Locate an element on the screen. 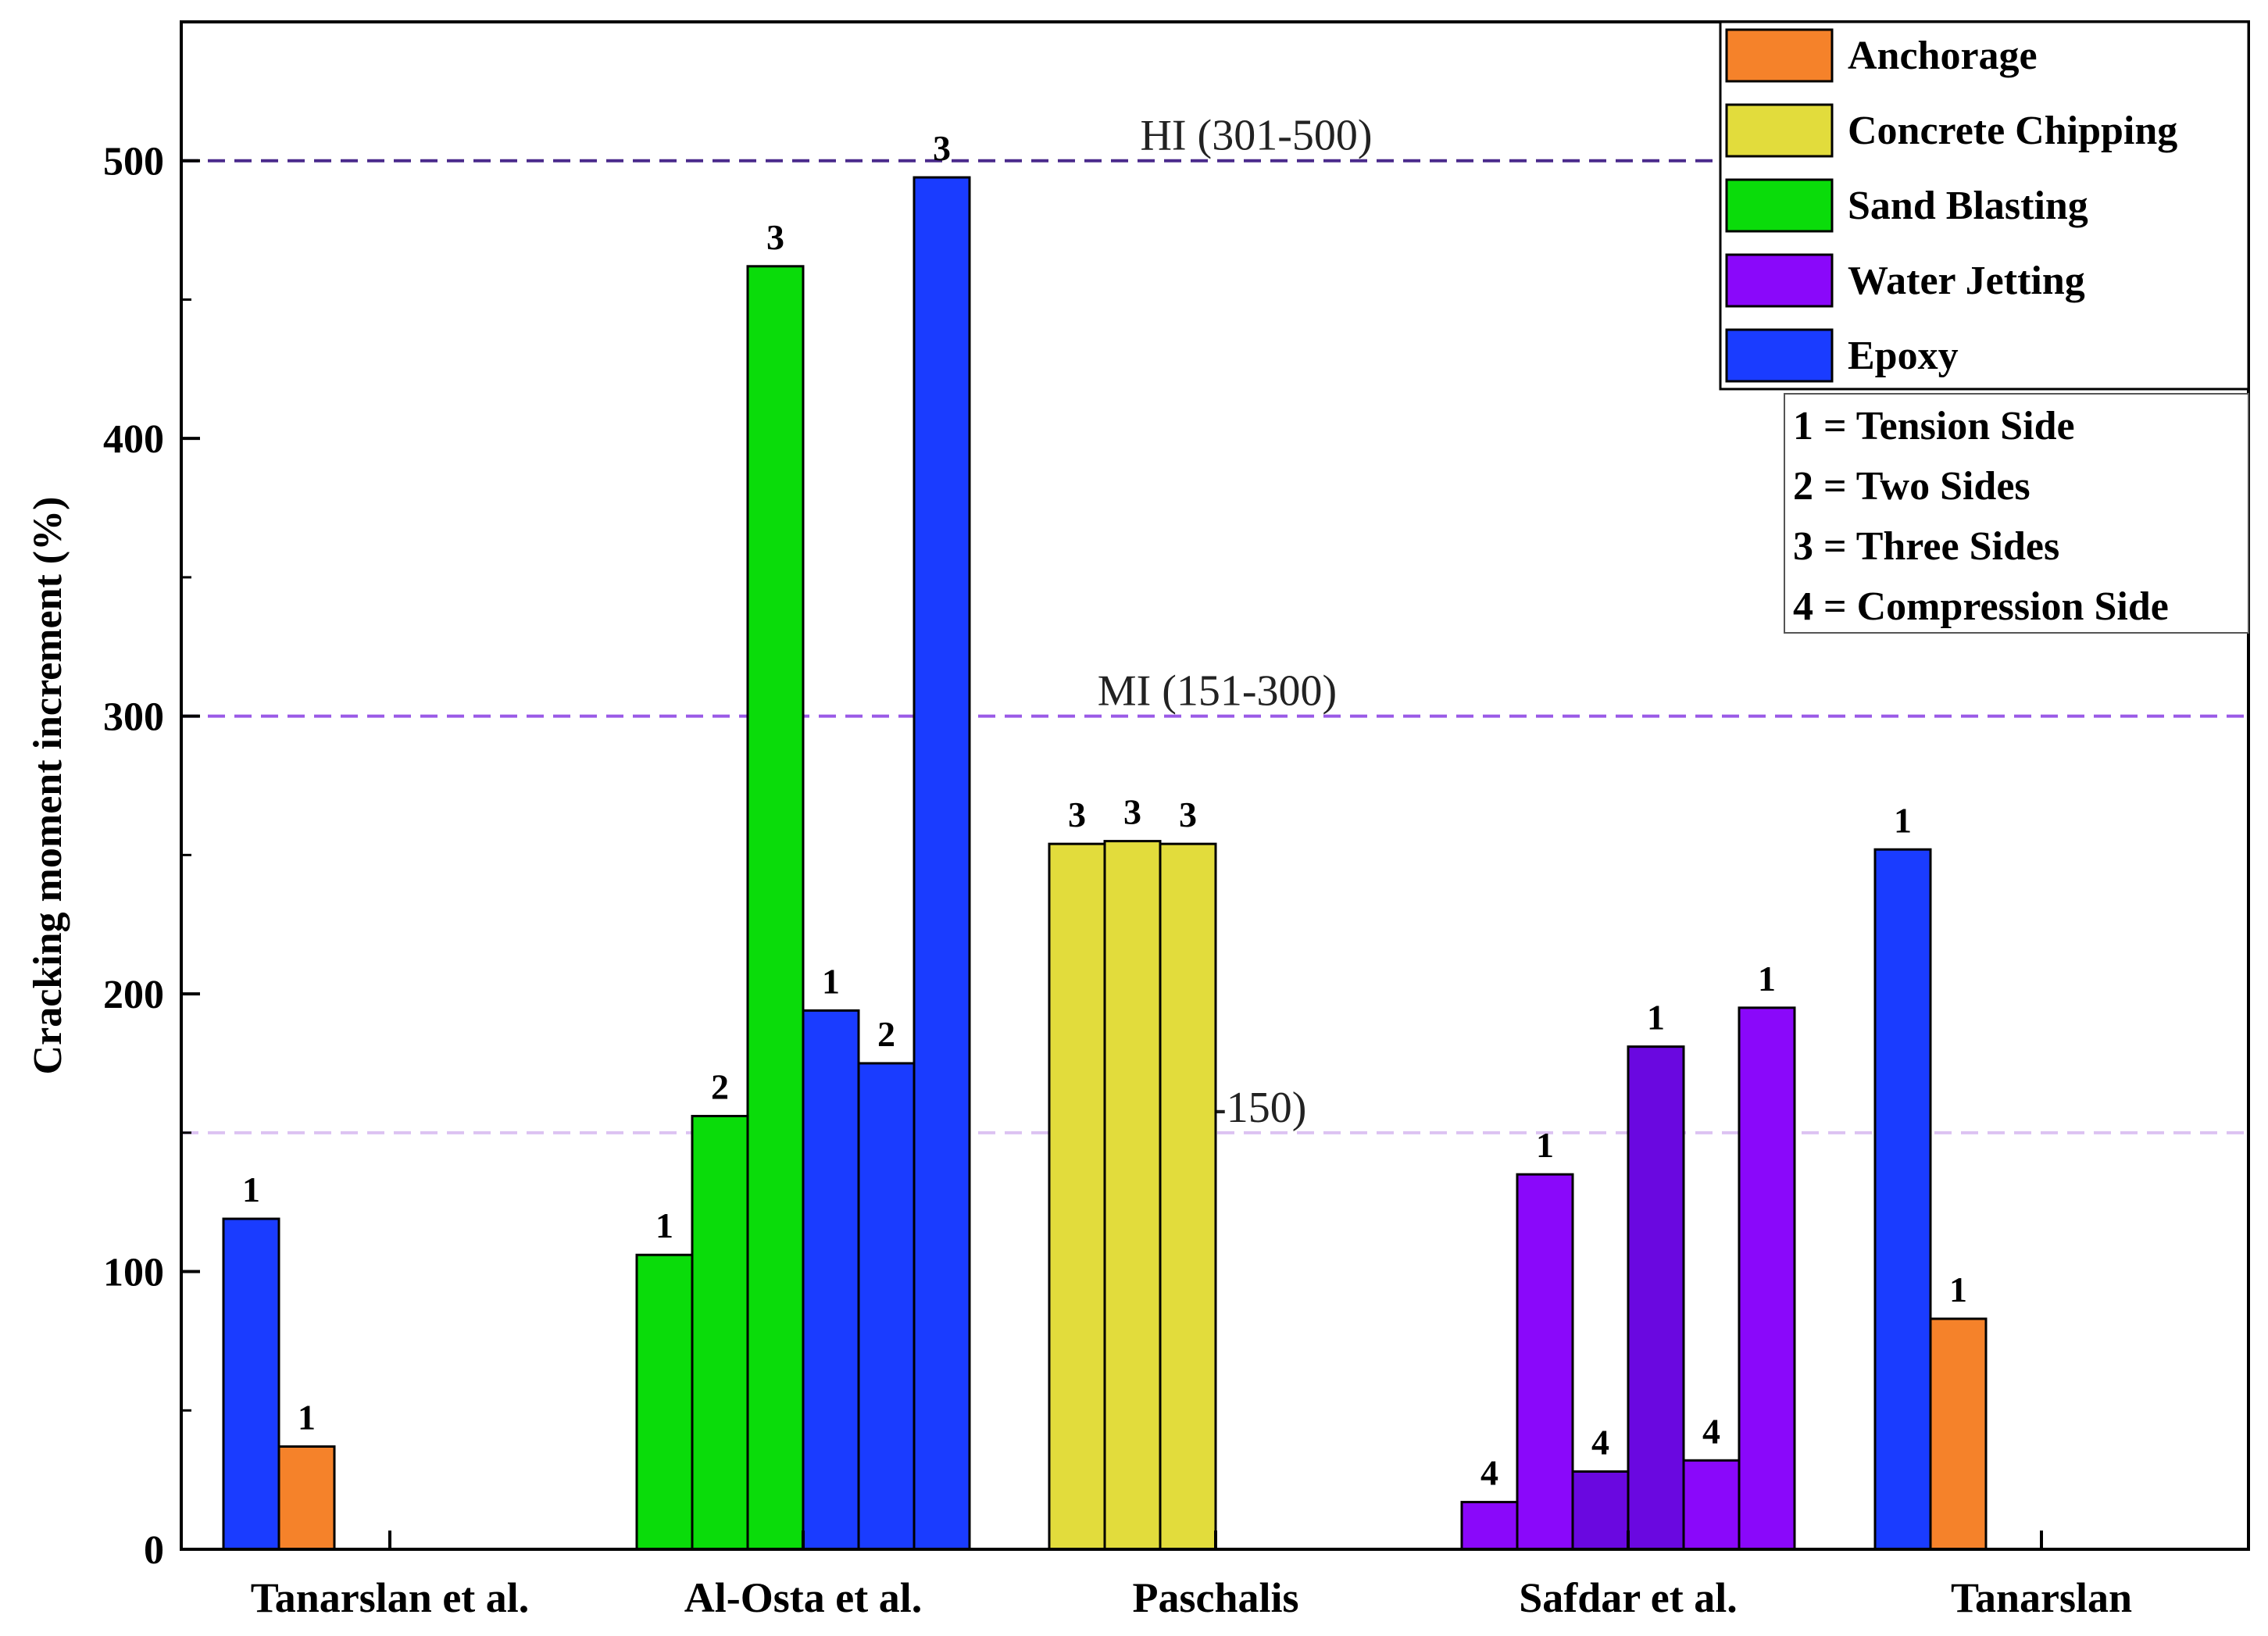  legend-label: Anchorage is located at coordinates (1943, 56).